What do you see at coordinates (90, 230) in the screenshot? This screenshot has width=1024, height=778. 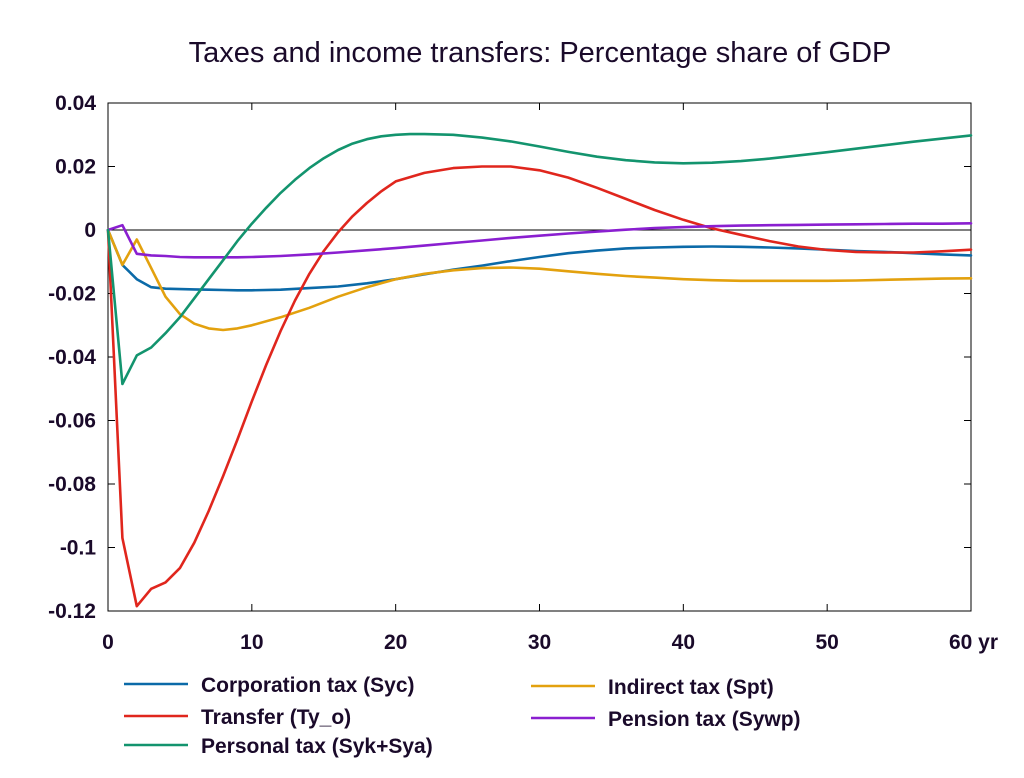 I see `y-tick-label: 0` at bounding box center [90, 230].